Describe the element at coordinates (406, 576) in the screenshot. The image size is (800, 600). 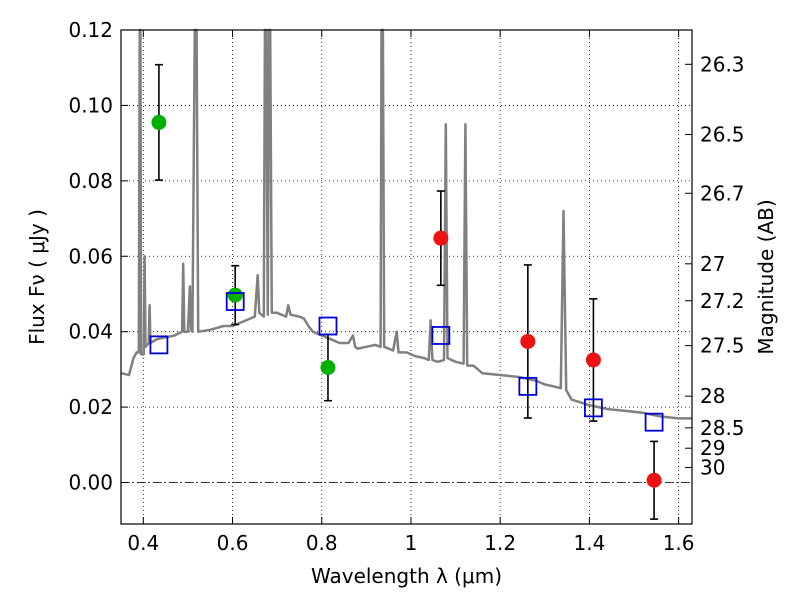
I see `x-axis-title: Wavelength λ (μm)` at that location.